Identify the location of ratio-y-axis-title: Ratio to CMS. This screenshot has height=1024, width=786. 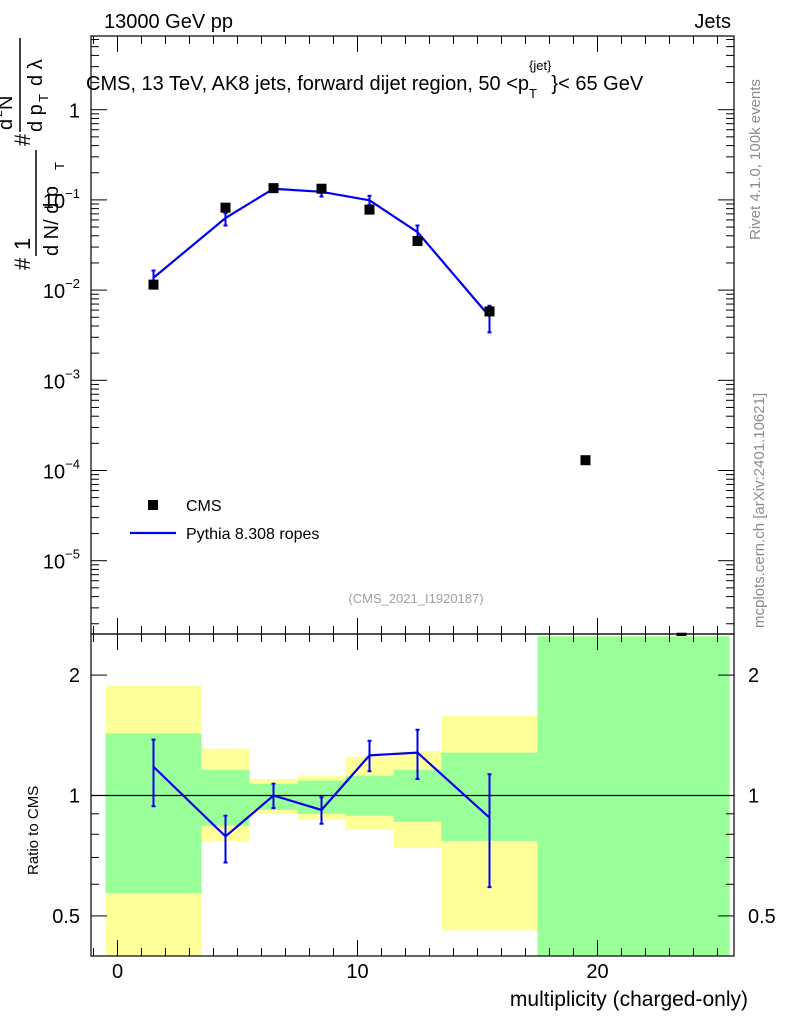
(33, 830).